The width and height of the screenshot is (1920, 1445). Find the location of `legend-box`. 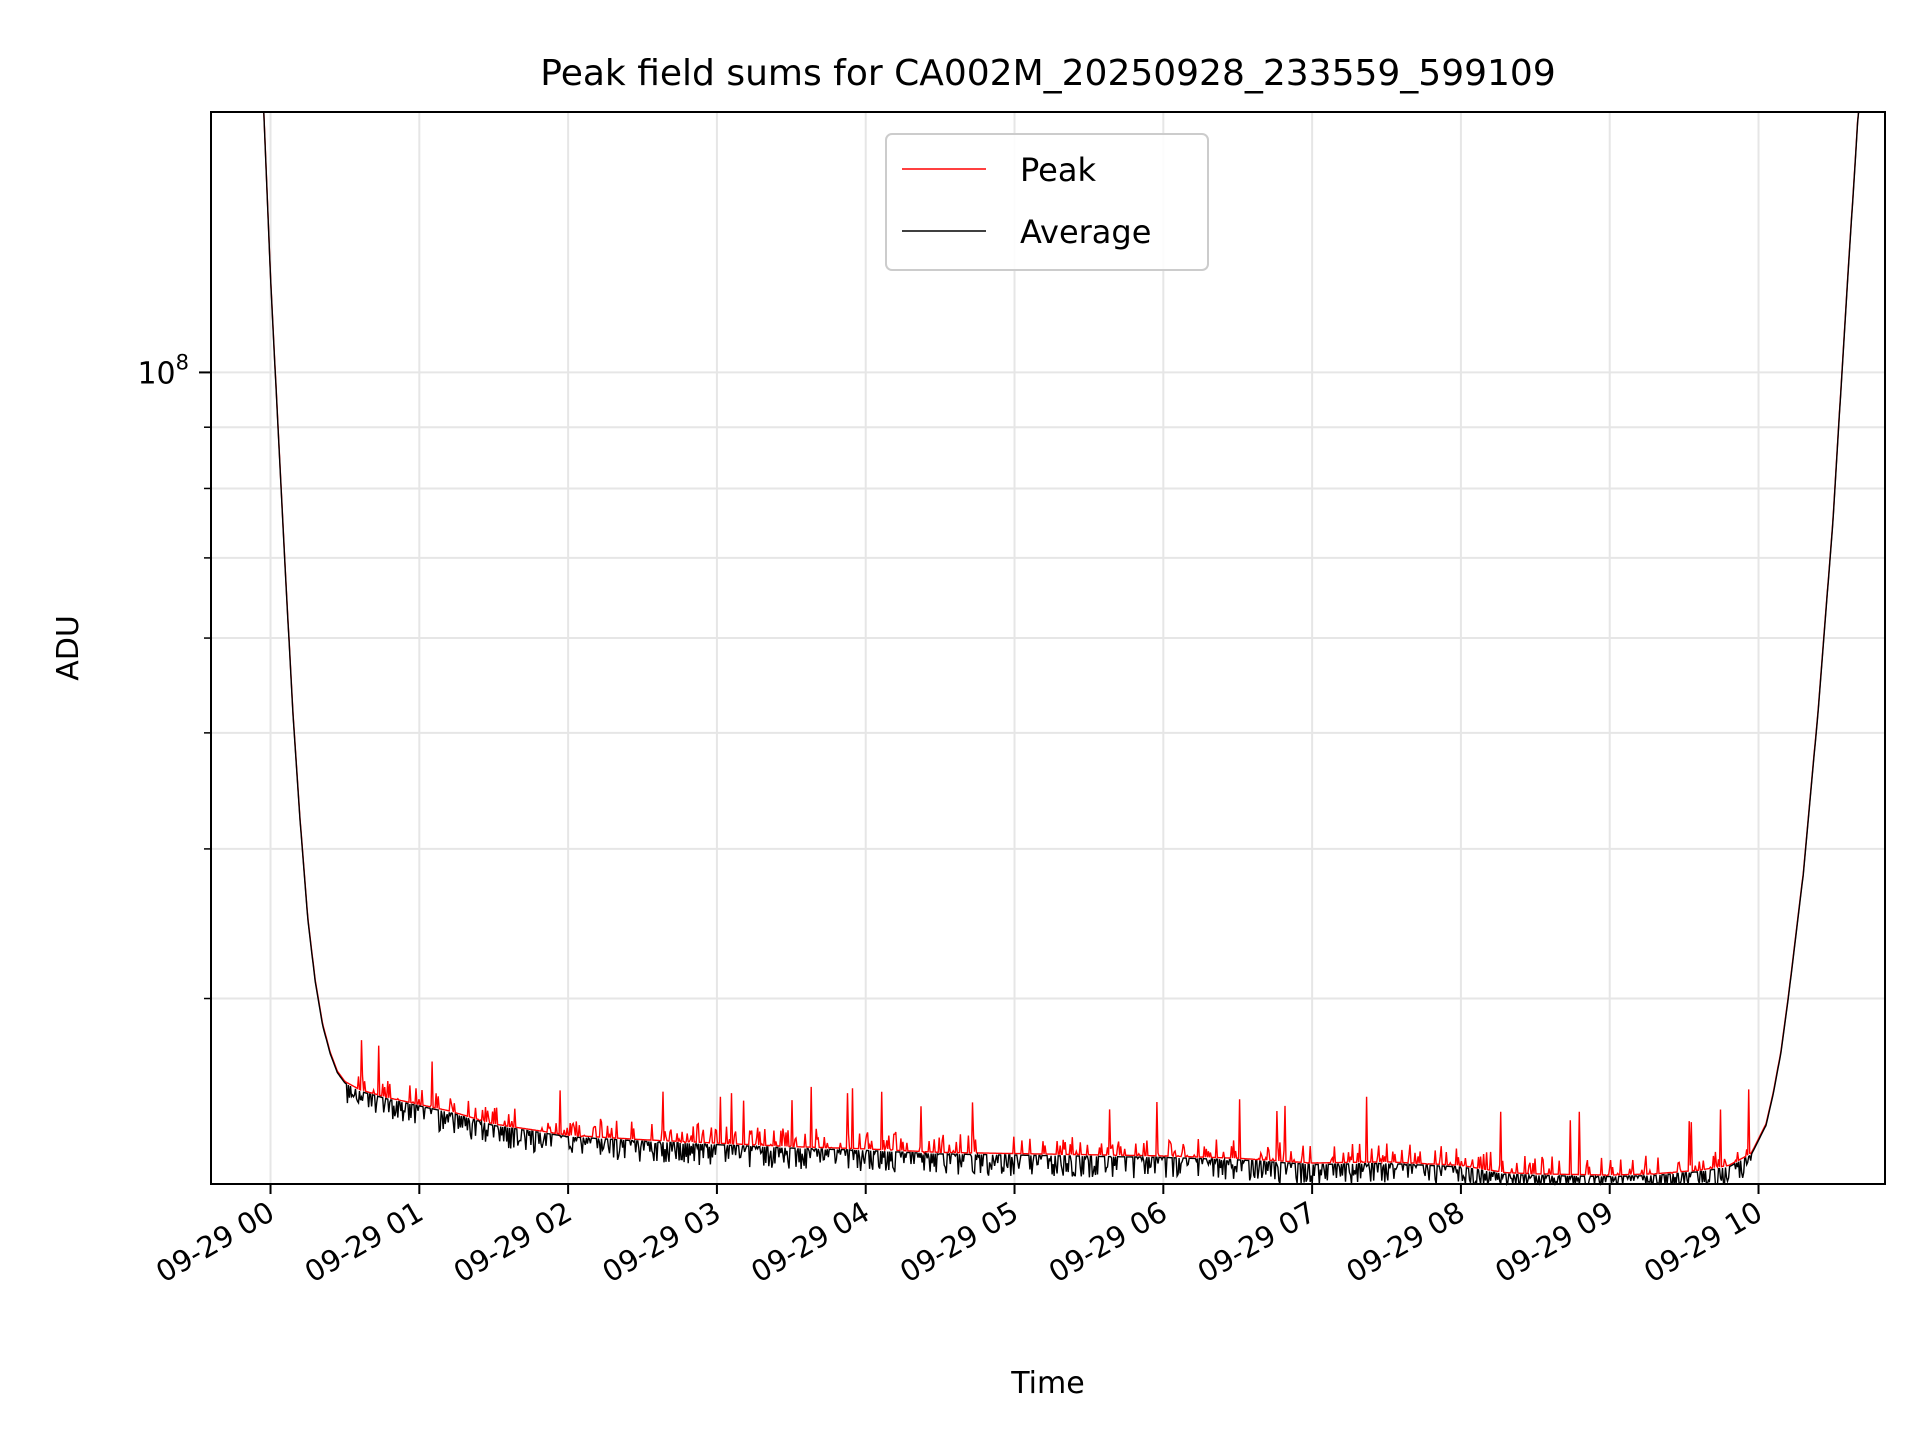

legend-box is located at coordinates (1047, 202).